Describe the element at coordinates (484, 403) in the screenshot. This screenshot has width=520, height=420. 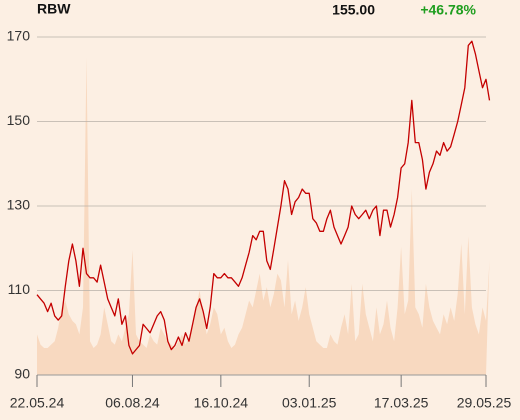
I see `x-tick-label: 29.05.25` at that location.